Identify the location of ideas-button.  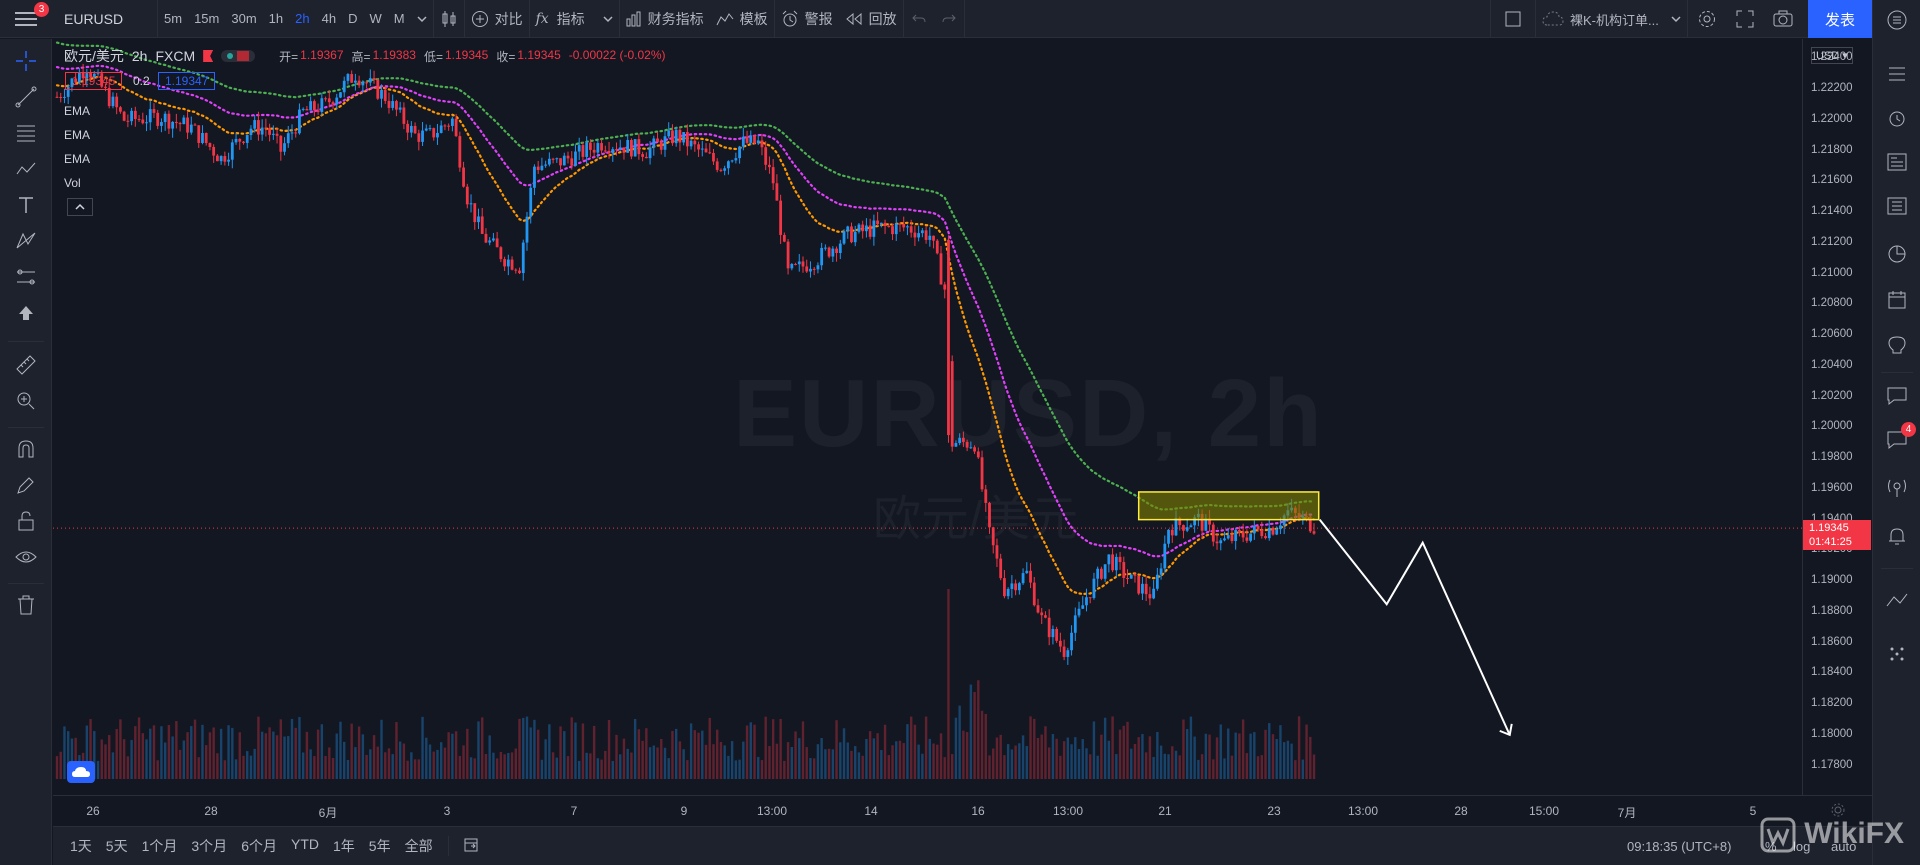
(1897, 346).